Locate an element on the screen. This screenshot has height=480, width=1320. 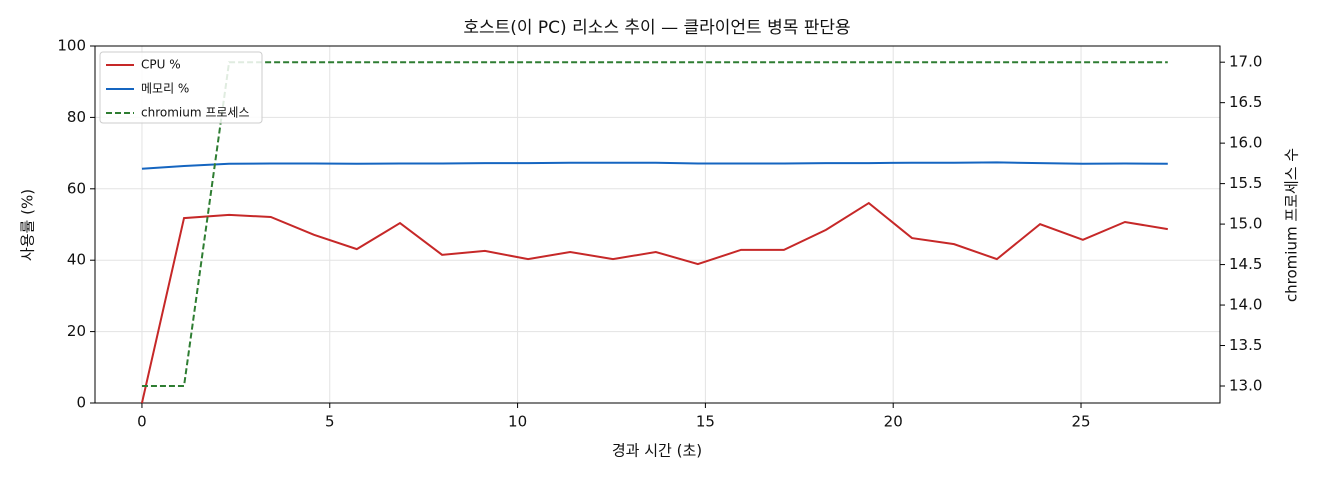
x-tick-label: 10 is located at coordinates (517, 422).